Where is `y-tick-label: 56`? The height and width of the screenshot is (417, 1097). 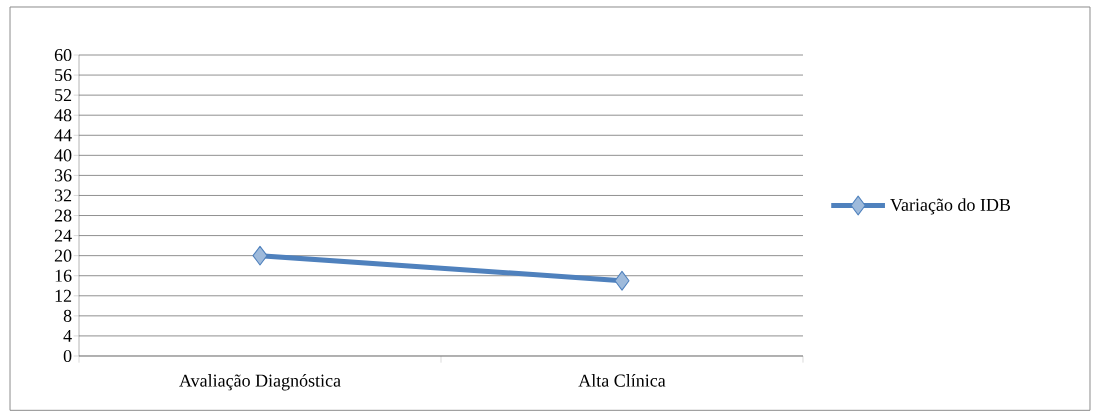
y-tick-label: 56 is located at coordinates (63, 75).